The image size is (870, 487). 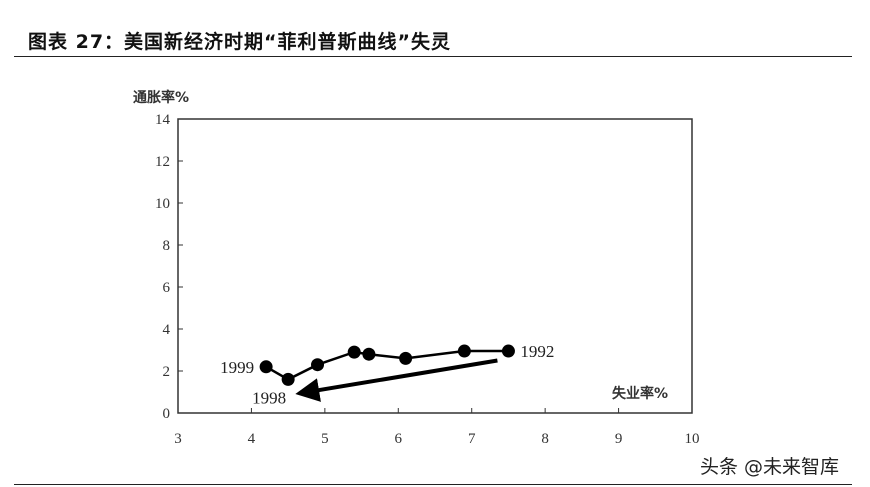 What do you see at coordinates (167, 330) in the screenshot?
I see `y-tick-label: 4` at bounding box center [167, 330].